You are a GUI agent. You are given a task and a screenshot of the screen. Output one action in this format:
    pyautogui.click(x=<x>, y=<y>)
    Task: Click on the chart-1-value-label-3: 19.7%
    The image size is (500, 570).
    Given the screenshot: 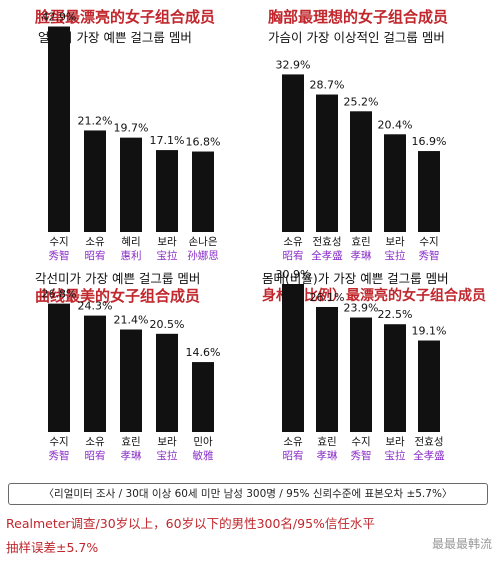 What is the action you would take?
    pyautogui.click(x=131, y=128)
    